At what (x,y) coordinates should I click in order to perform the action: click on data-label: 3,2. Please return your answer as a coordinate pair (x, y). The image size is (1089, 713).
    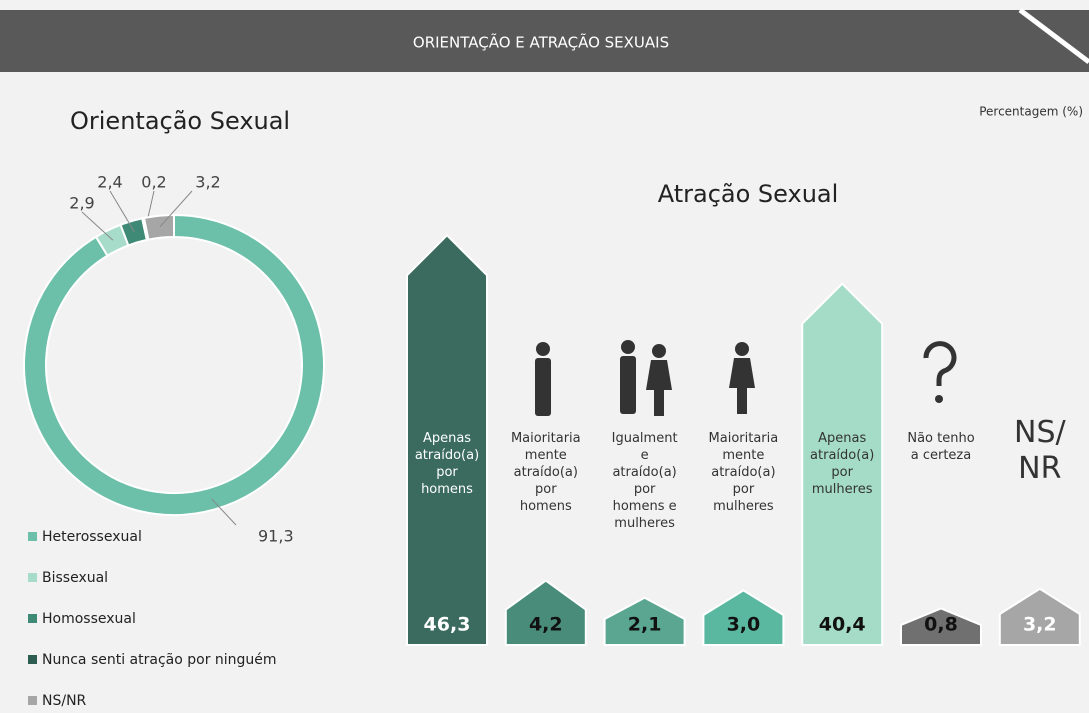
    Looking at the image, I should click on (207, 182).